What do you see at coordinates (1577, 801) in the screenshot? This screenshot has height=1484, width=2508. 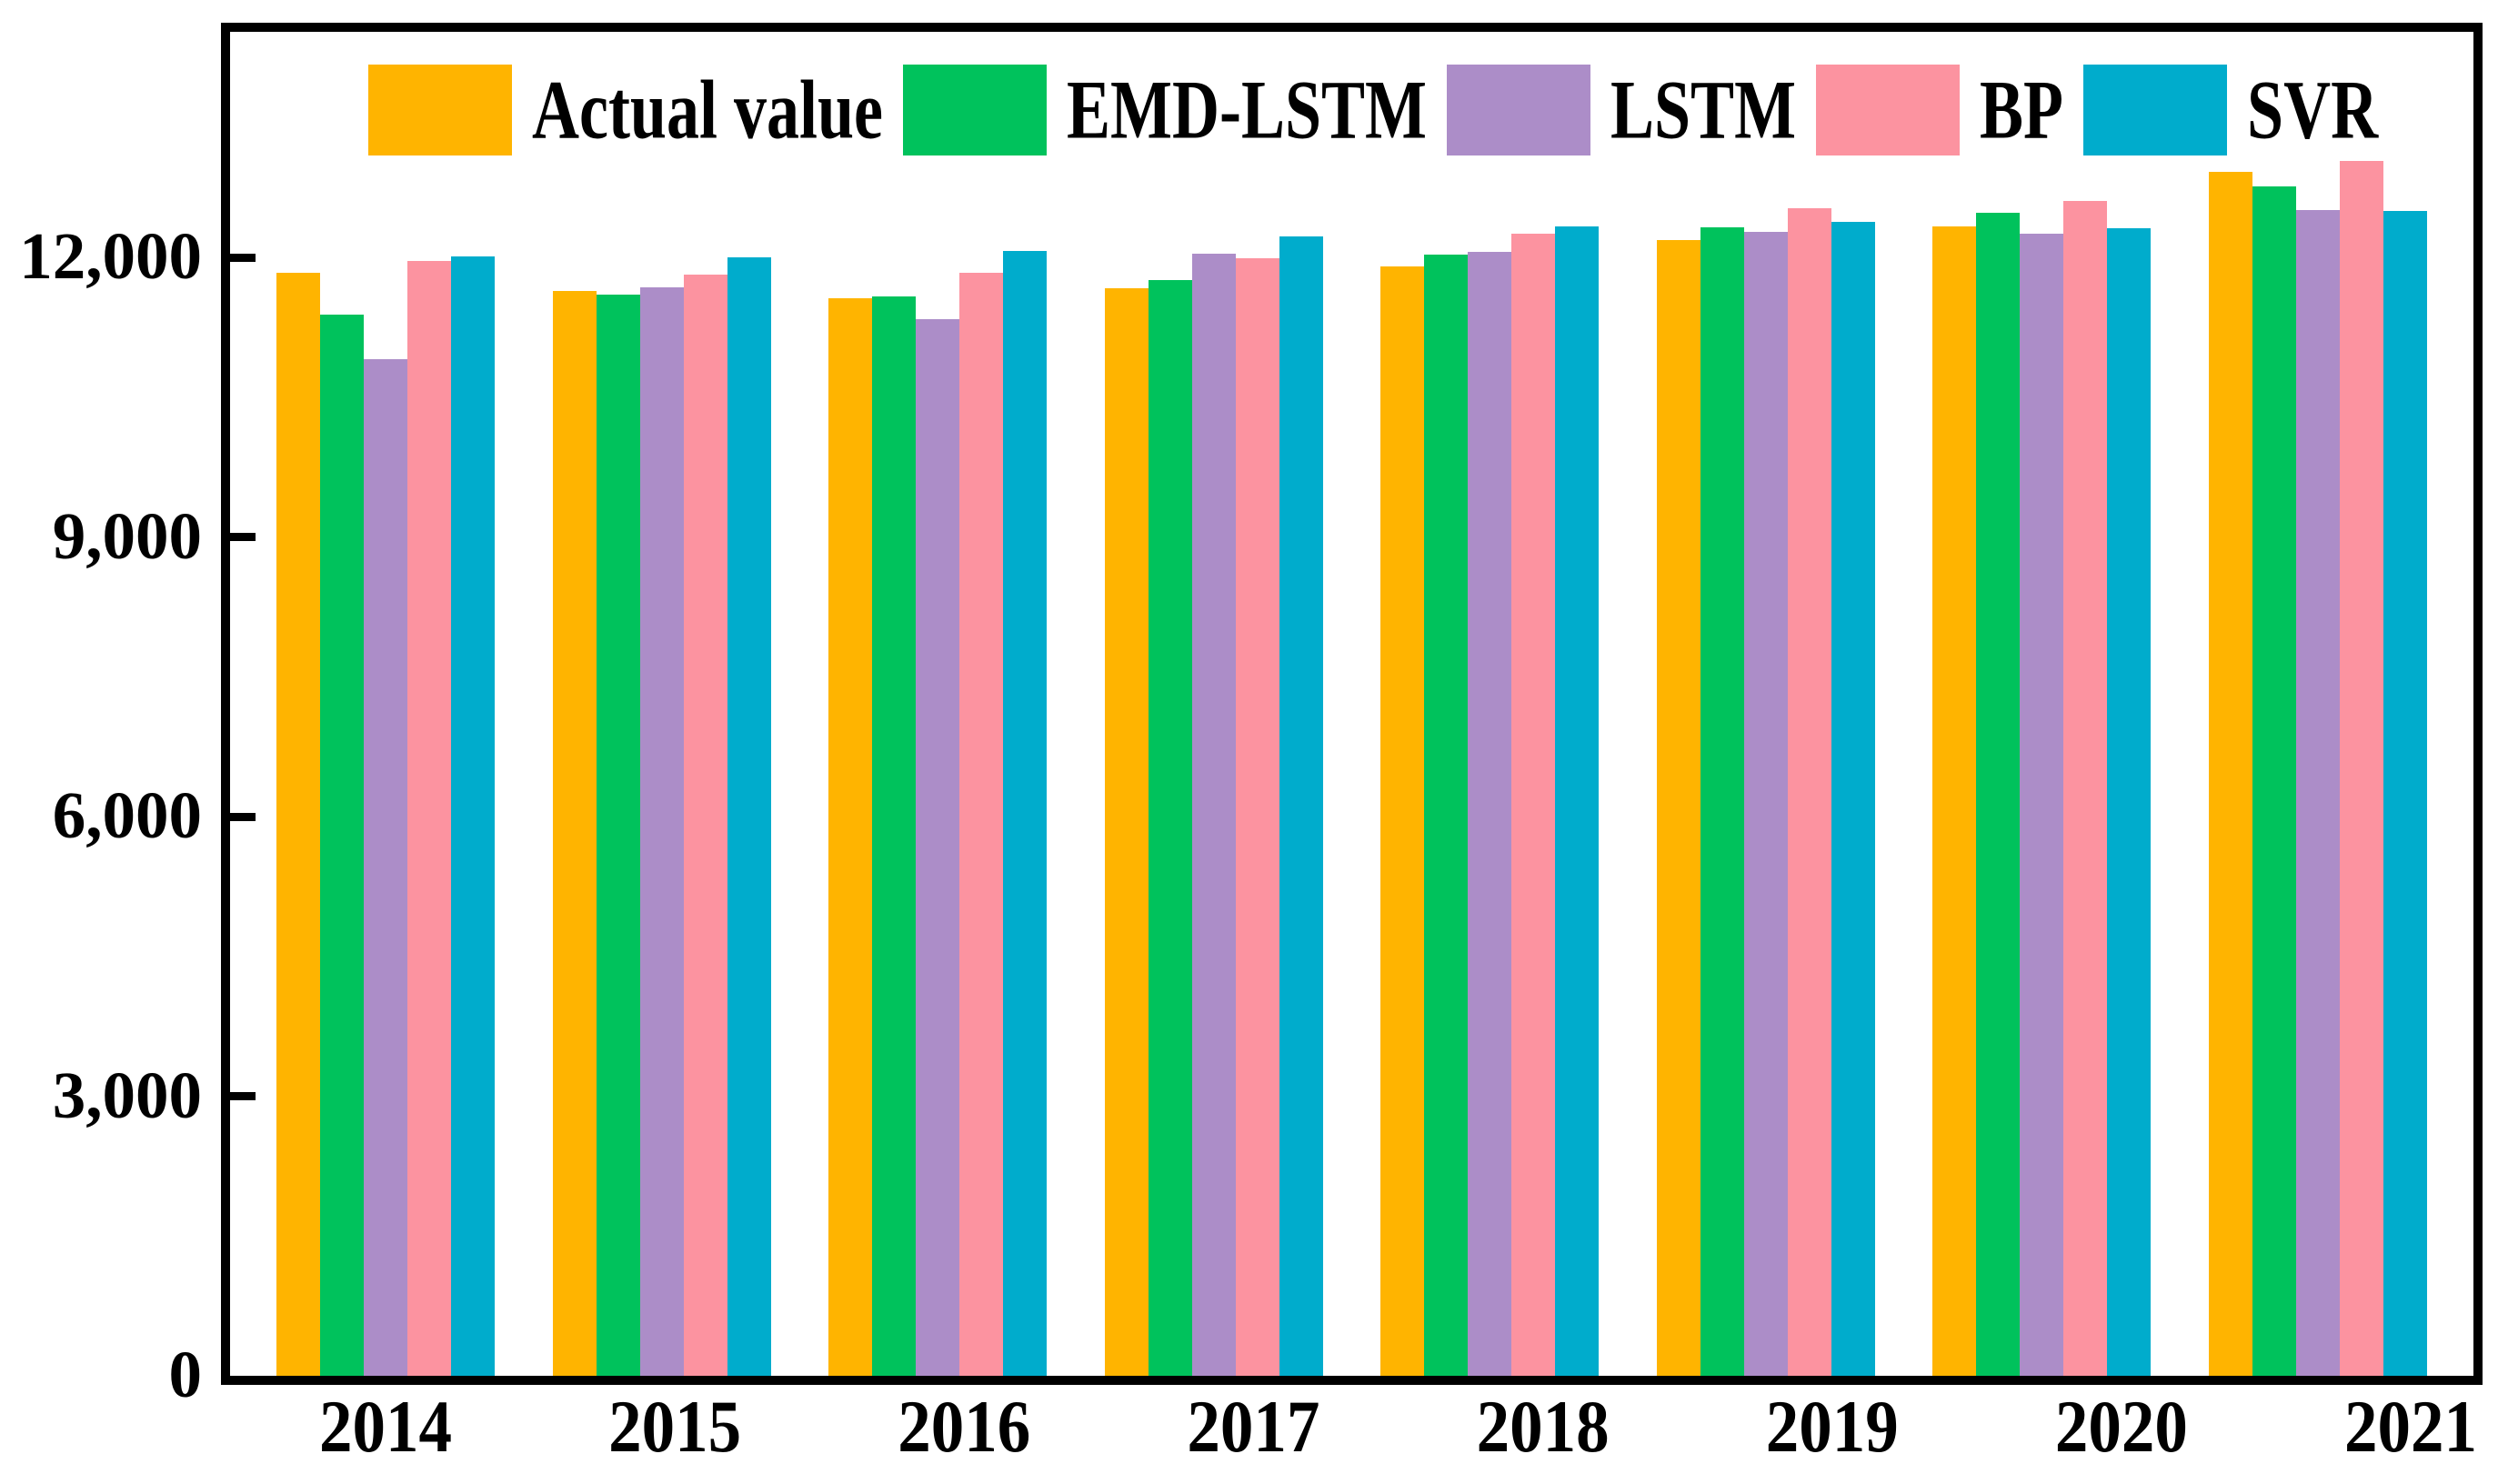 I see `bar-svr-2018` at bounding box center [1577, 801].